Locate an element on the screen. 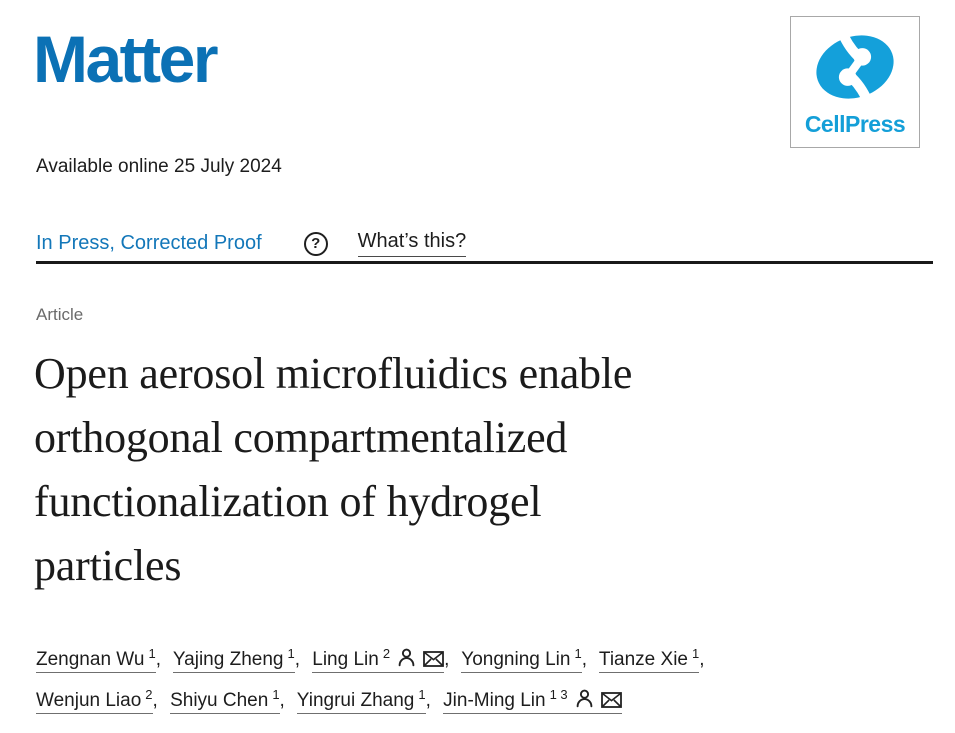 The width and height of the screenshot is (955, 733). publisher-logo: CellPress is located at coordinates (855, 82).